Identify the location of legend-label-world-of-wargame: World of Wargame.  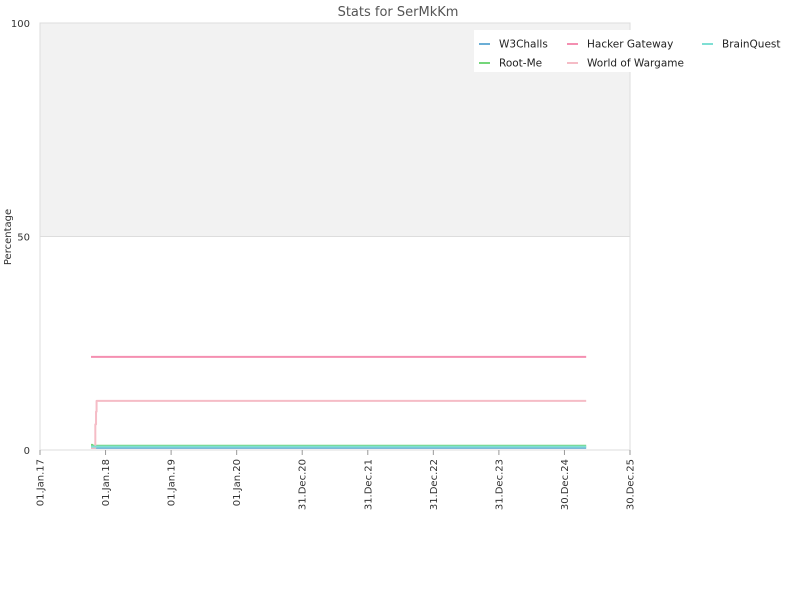
(635, 64).